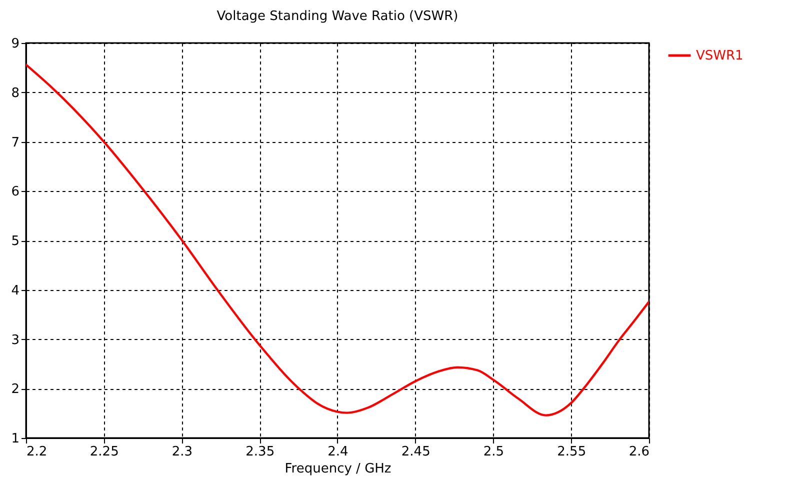  I want to click on x-tick-label: 2.25, so click(104, 452).